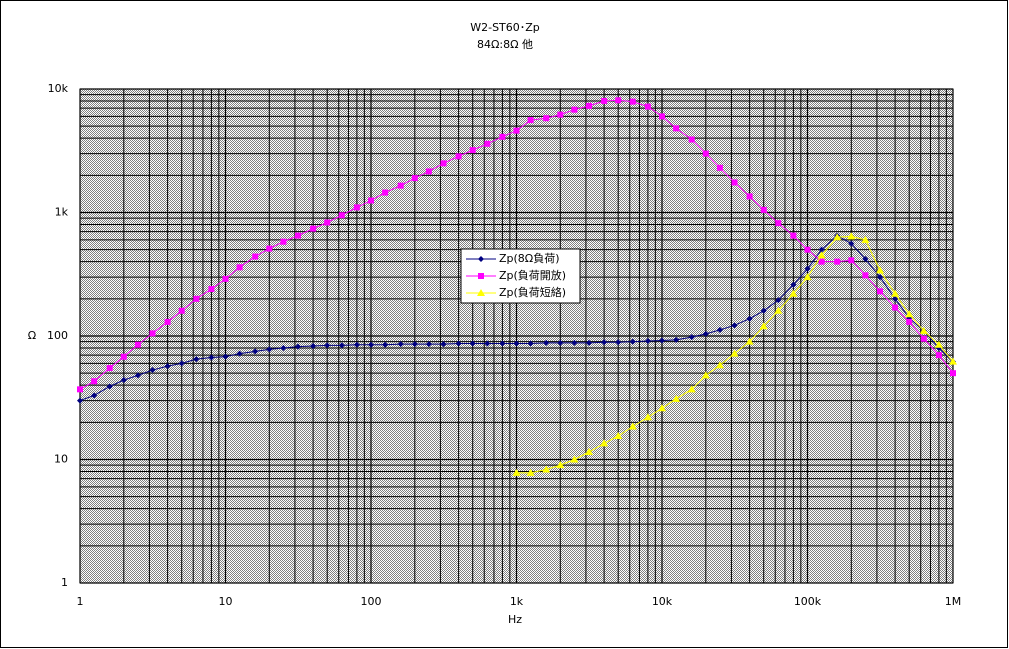 The width and height of the screenshot is (1009, 649). I want to click on chart-subtitle: 84Ω:8Ω 他, so click(505, 44).